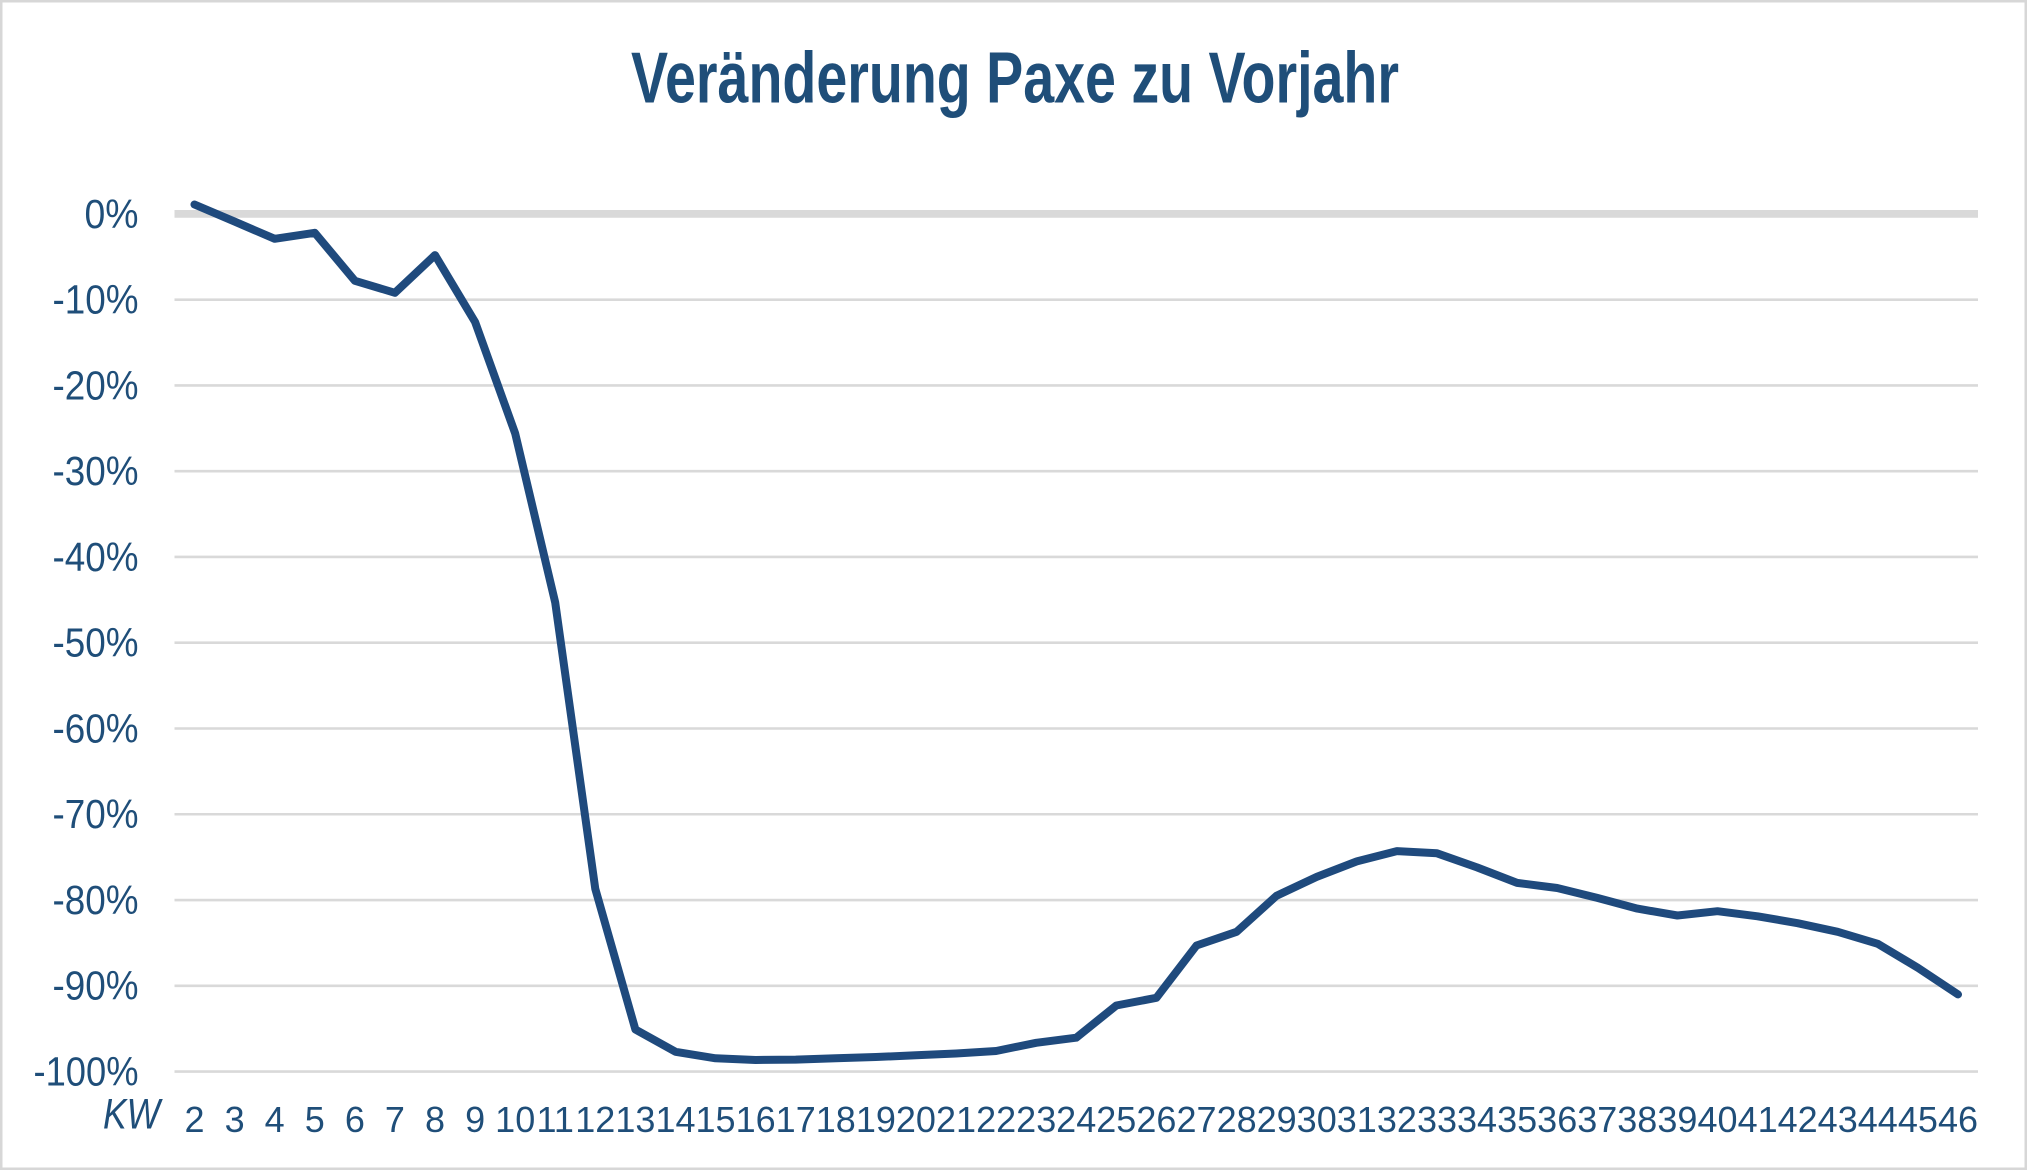  What do you see at coordinates (1477, 1119) in the screenshot?
I see `svg-text: 34` at bounding box center [1477, 1119].